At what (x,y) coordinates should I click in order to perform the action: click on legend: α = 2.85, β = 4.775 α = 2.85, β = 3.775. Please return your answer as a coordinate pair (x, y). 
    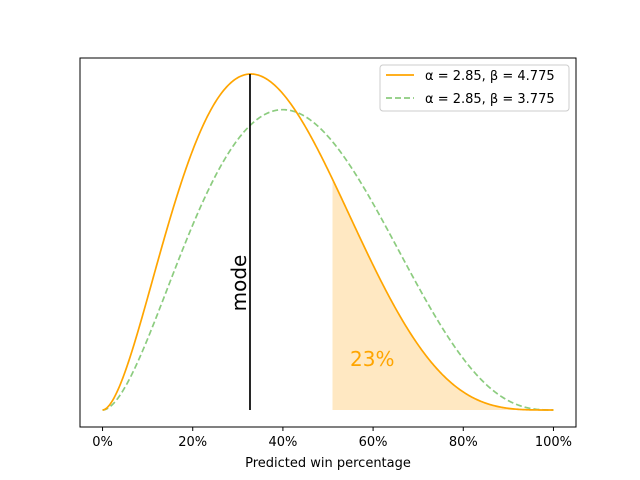
    Looking at the image, I should click on (474, 88).